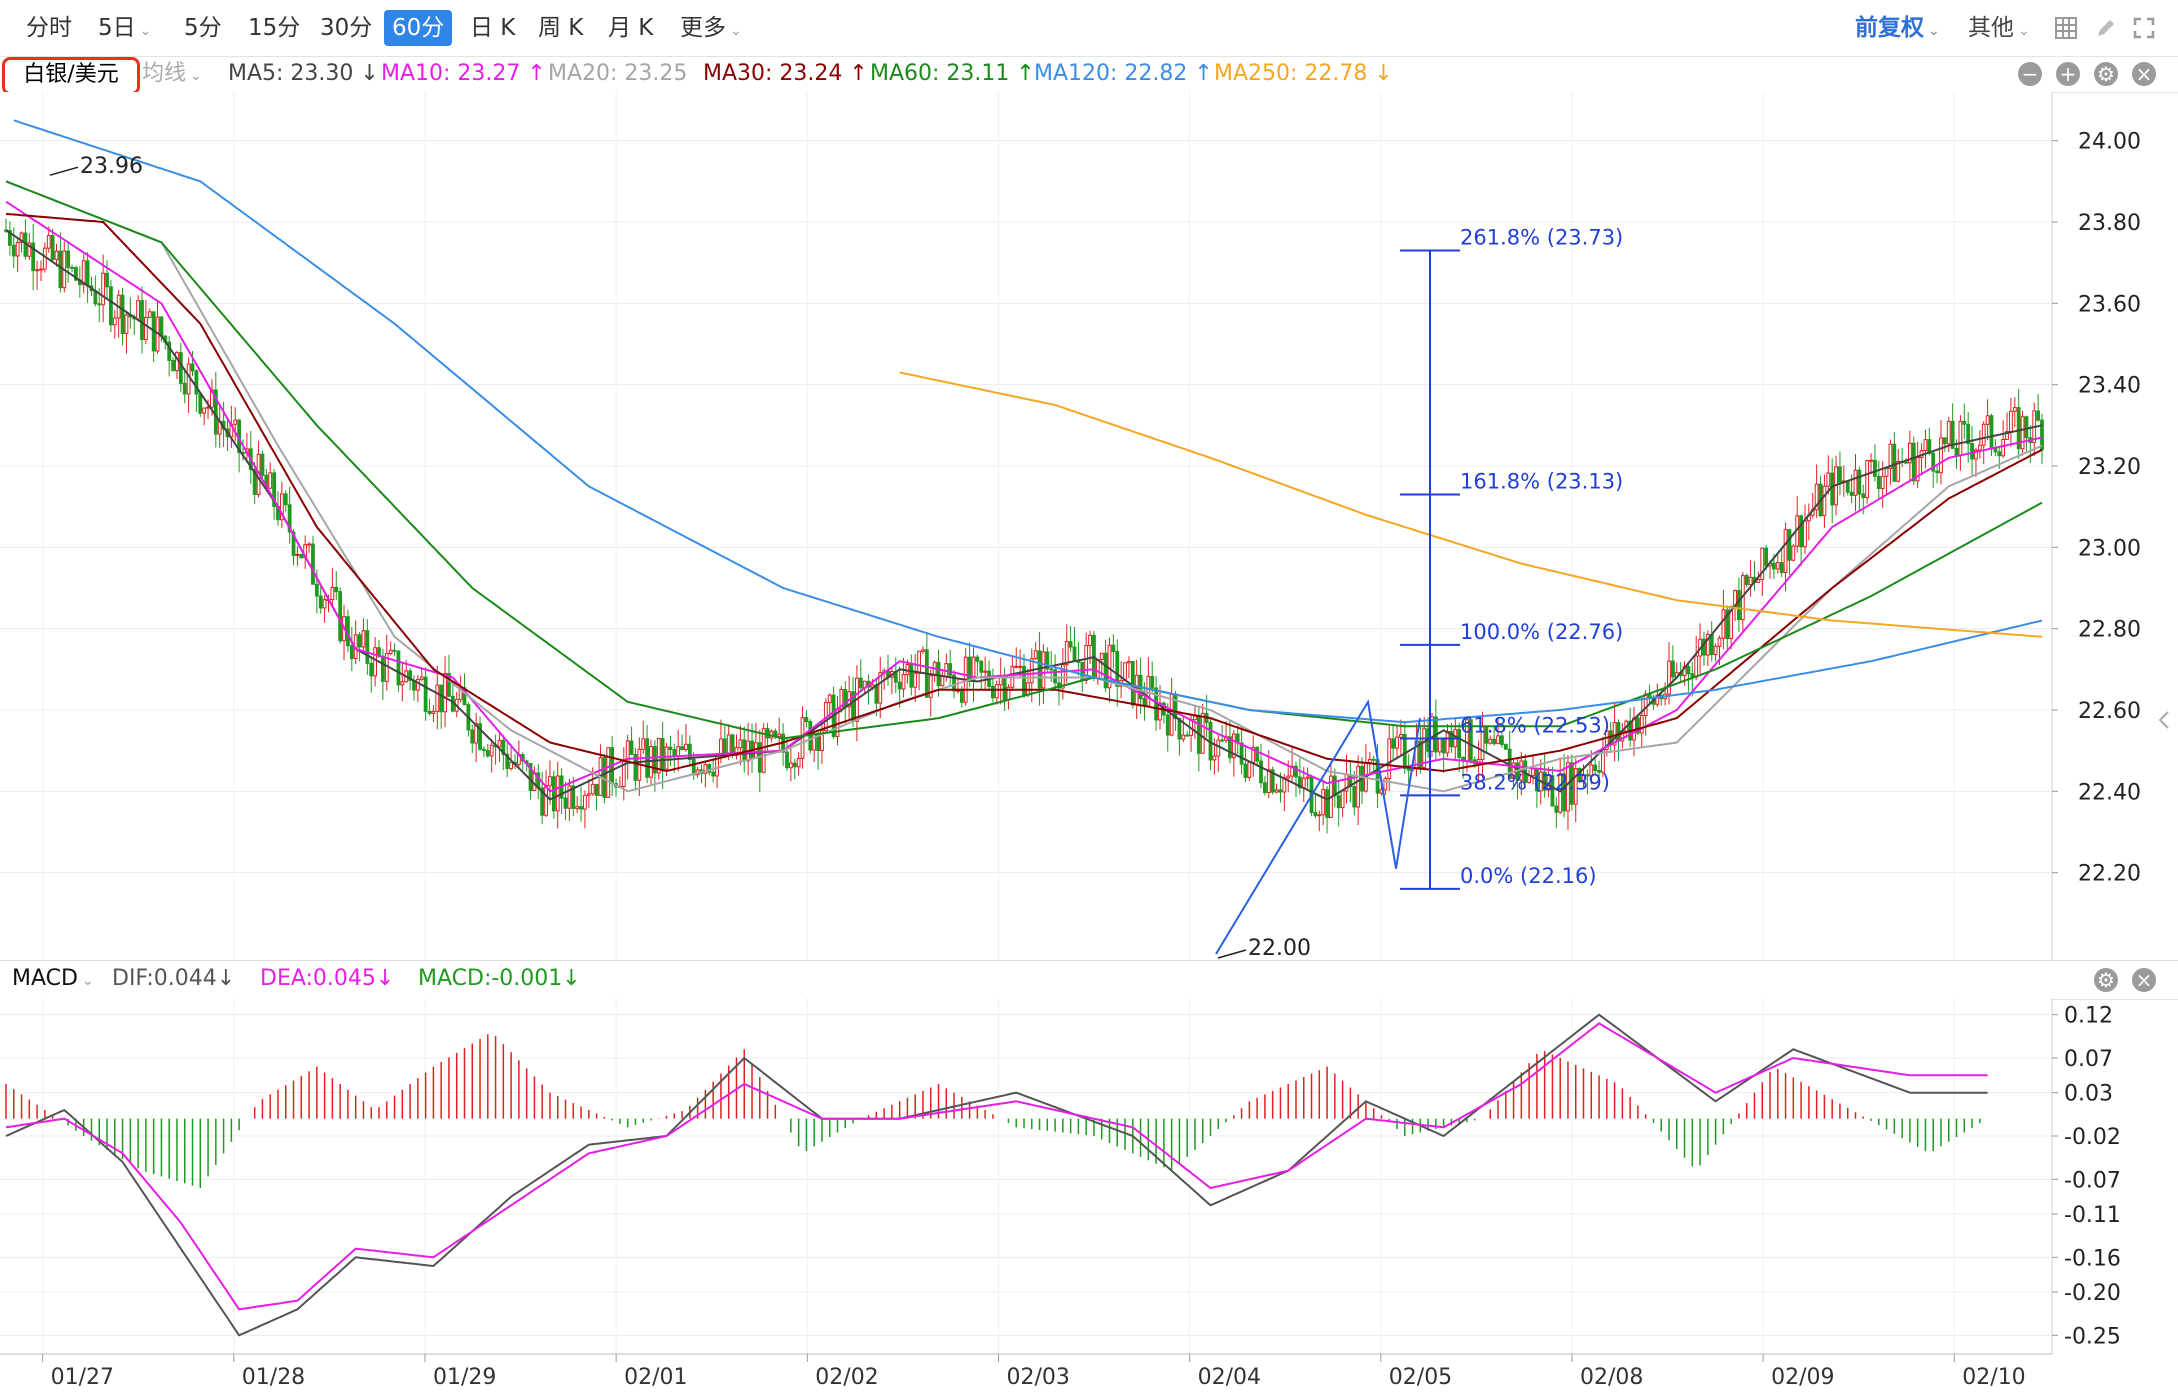  Describe the element at coordinates (2066, 28) in the screenshot. I see `grid-layout-icon` at that location.